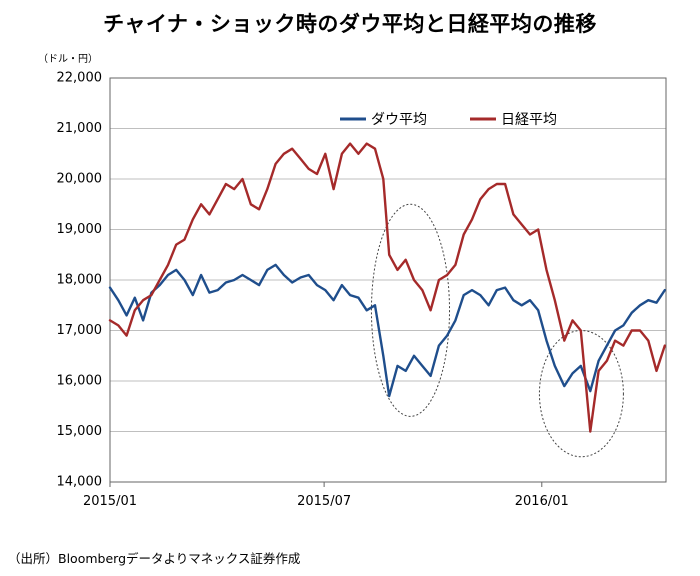  Describe the element at coordinates (350, 24) in the screenshot. I see `chart-title: チャイナ・ショック時のダウ平均と日経平均の推移` at that location.